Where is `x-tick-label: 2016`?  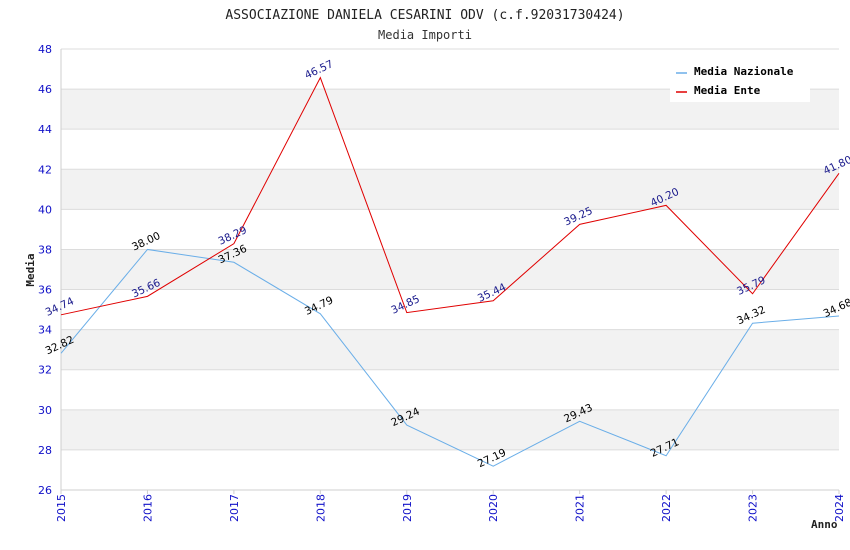 x-tick-label: 2016 is located at coordinates (147, 508).